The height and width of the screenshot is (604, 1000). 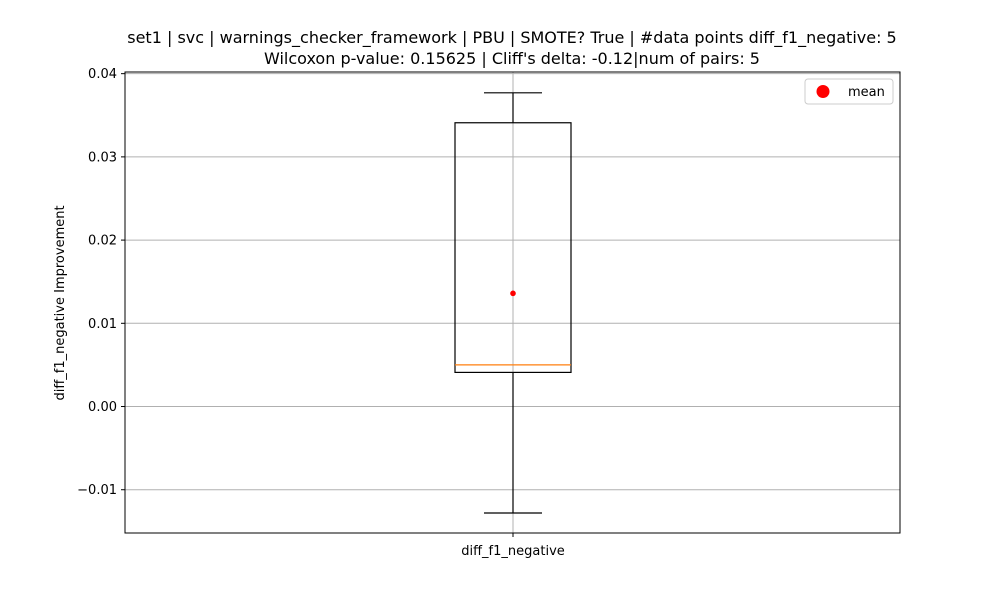 What do you see at coordinates (513, 293) in the screenshot?
I see `mean-marker` at bounding box center [513, 293].